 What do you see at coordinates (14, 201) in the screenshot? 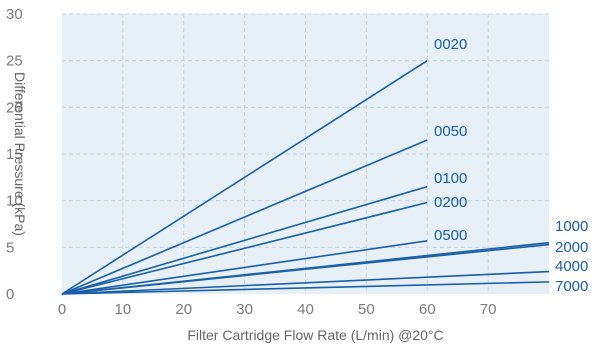
I see `y-tick-10: 10` at bounding box center [14, 201].